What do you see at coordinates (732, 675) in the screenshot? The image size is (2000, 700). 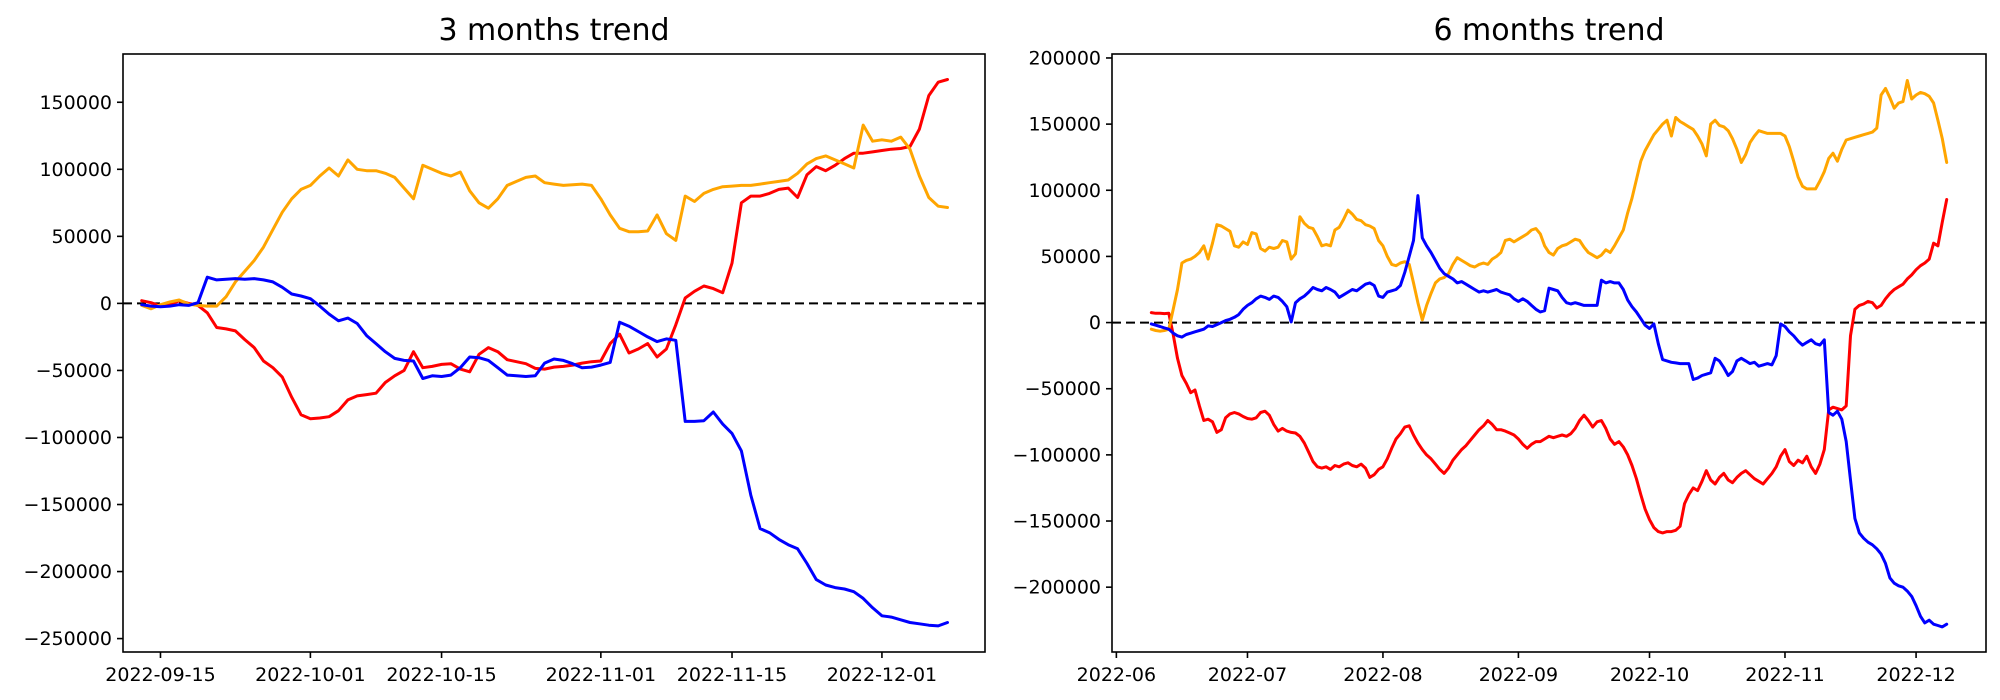 I see `x-tick-label: 2022-11-15` at bounding box center [732, 675].